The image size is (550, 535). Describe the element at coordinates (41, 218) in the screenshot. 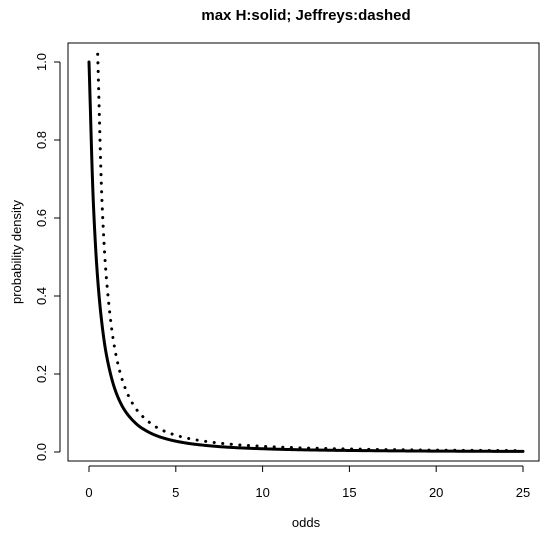

I see `y-tick-label: 0.6` at that location.